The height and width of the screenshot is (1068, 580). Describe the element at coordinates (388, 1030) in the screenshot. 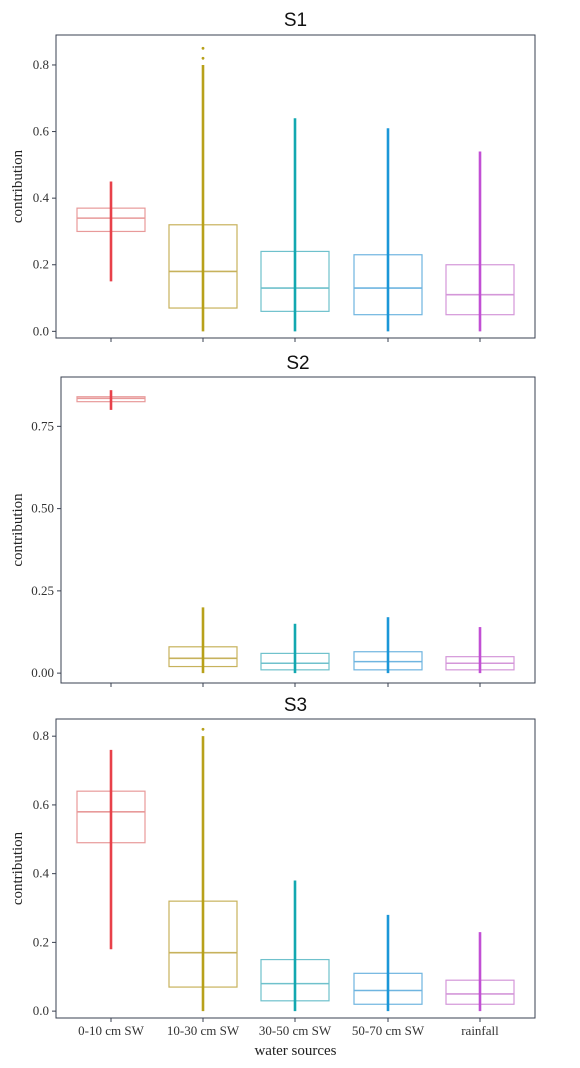

I see `x-tick-label: 50-70 cm SW` at that location.